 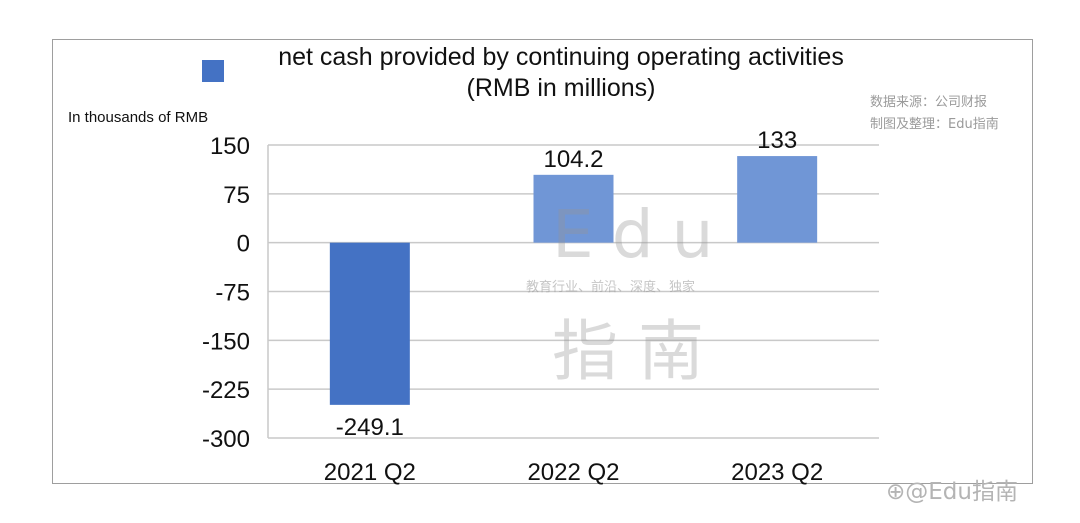 I want to click on watermark-edu: Edu, so click(x=642, y=234).